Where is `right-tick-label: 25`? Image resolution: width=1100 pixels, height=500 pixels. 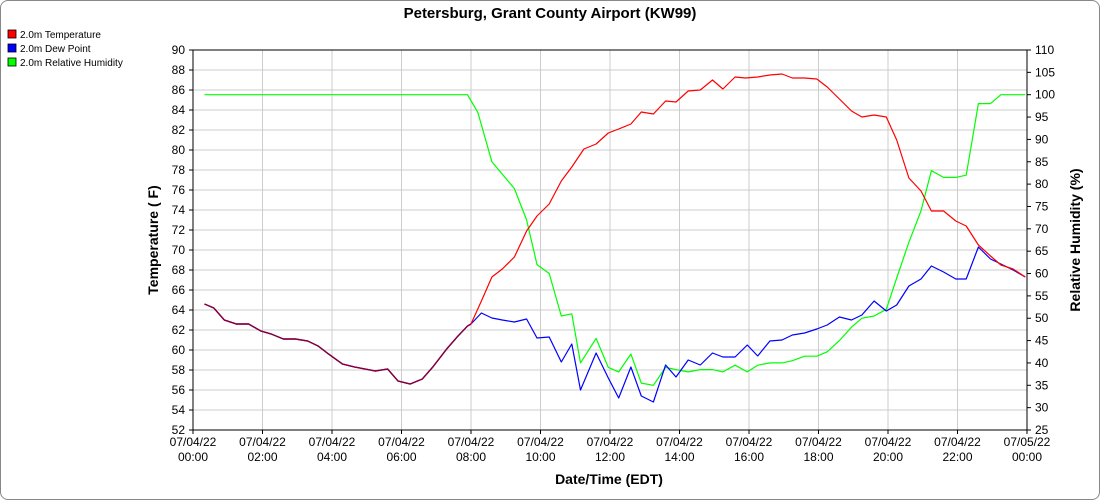 right-tick-label: 25 is located at coordinates (1042, 430).